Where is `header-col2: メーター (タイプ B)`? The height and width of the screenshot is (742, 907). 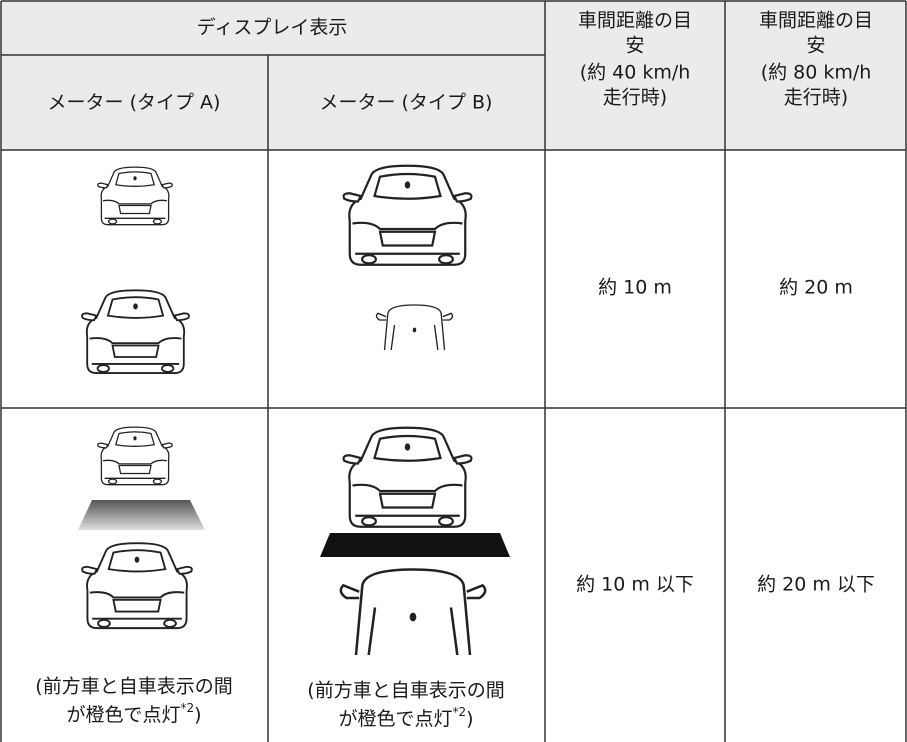 header-col2: メーター (タイプ B) is located at coordinates (406, 103).